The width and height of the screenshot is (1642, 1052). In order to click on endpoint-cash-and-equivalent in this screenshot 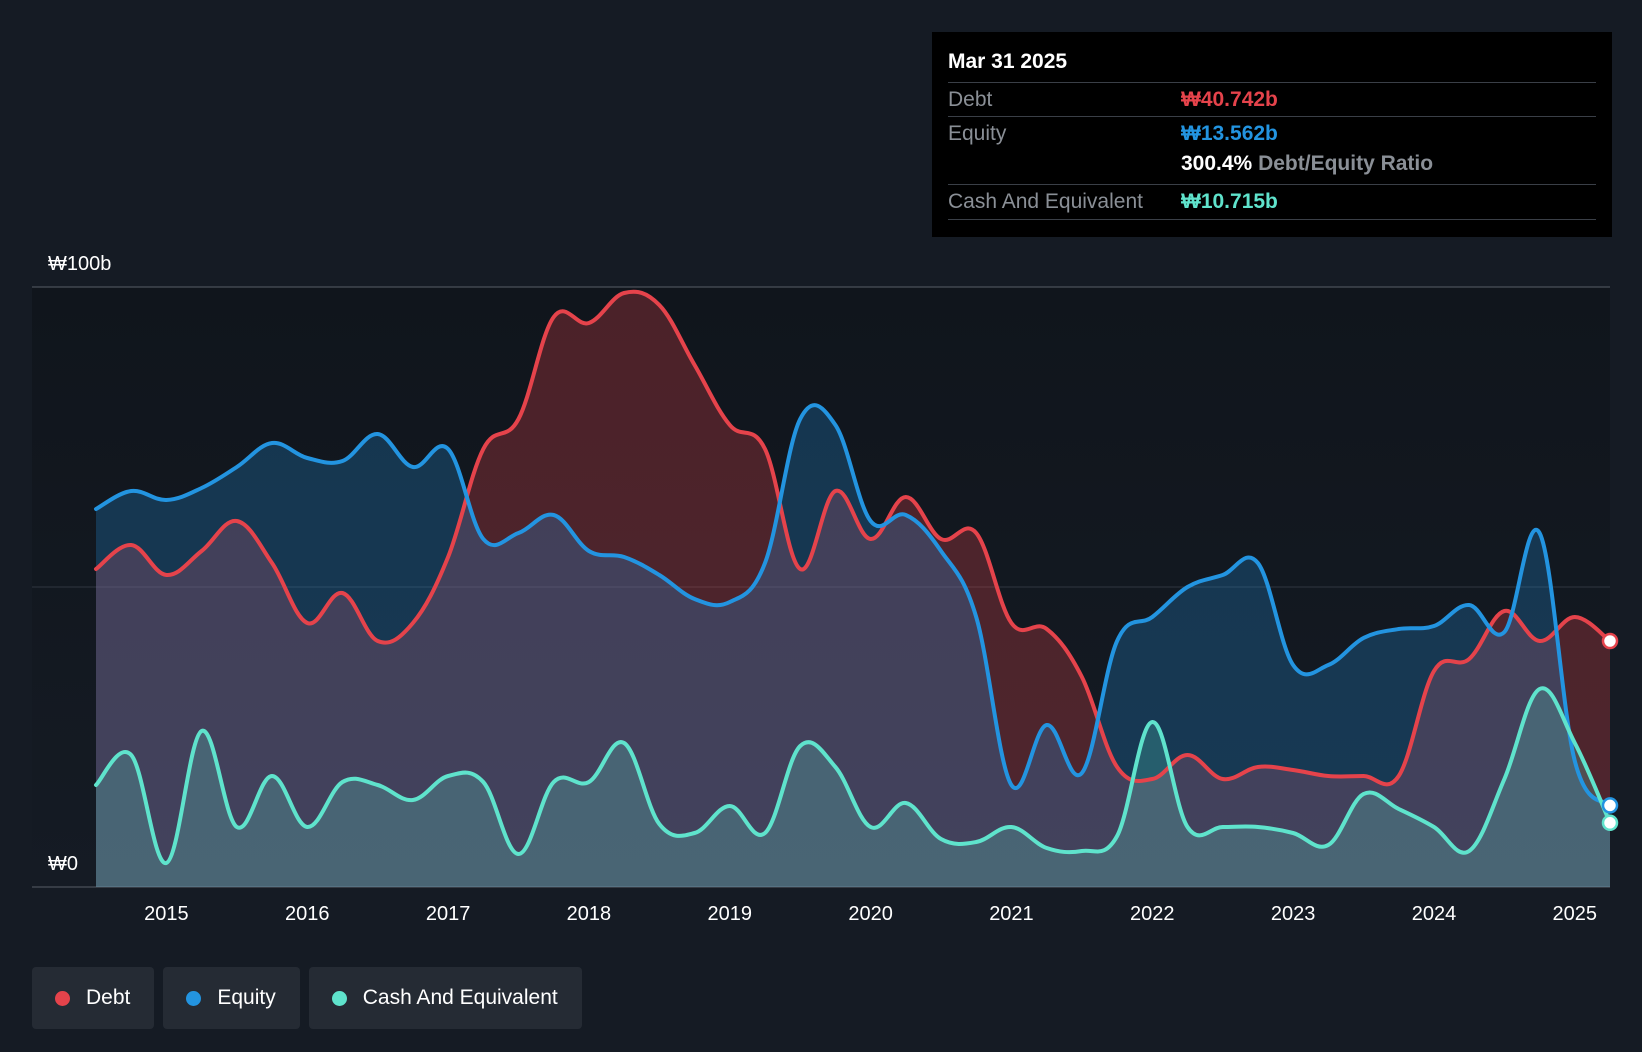, I will do `click(1610, 823)`.